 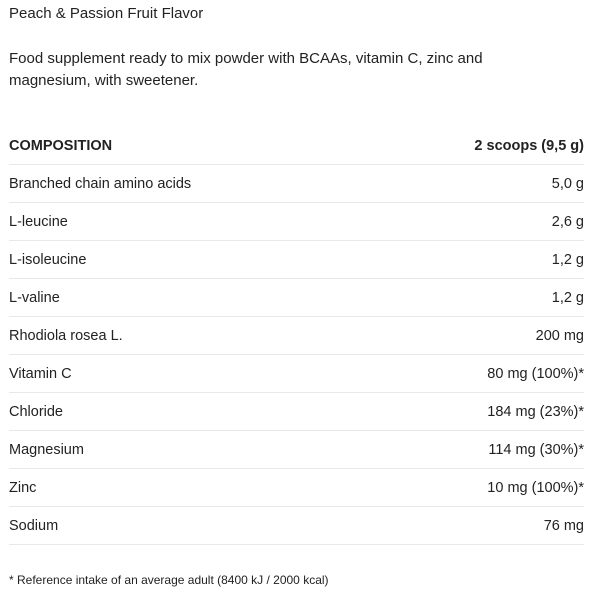 I want to click on table-row: L-valine 1,2 g, so click(x=296, y=298).